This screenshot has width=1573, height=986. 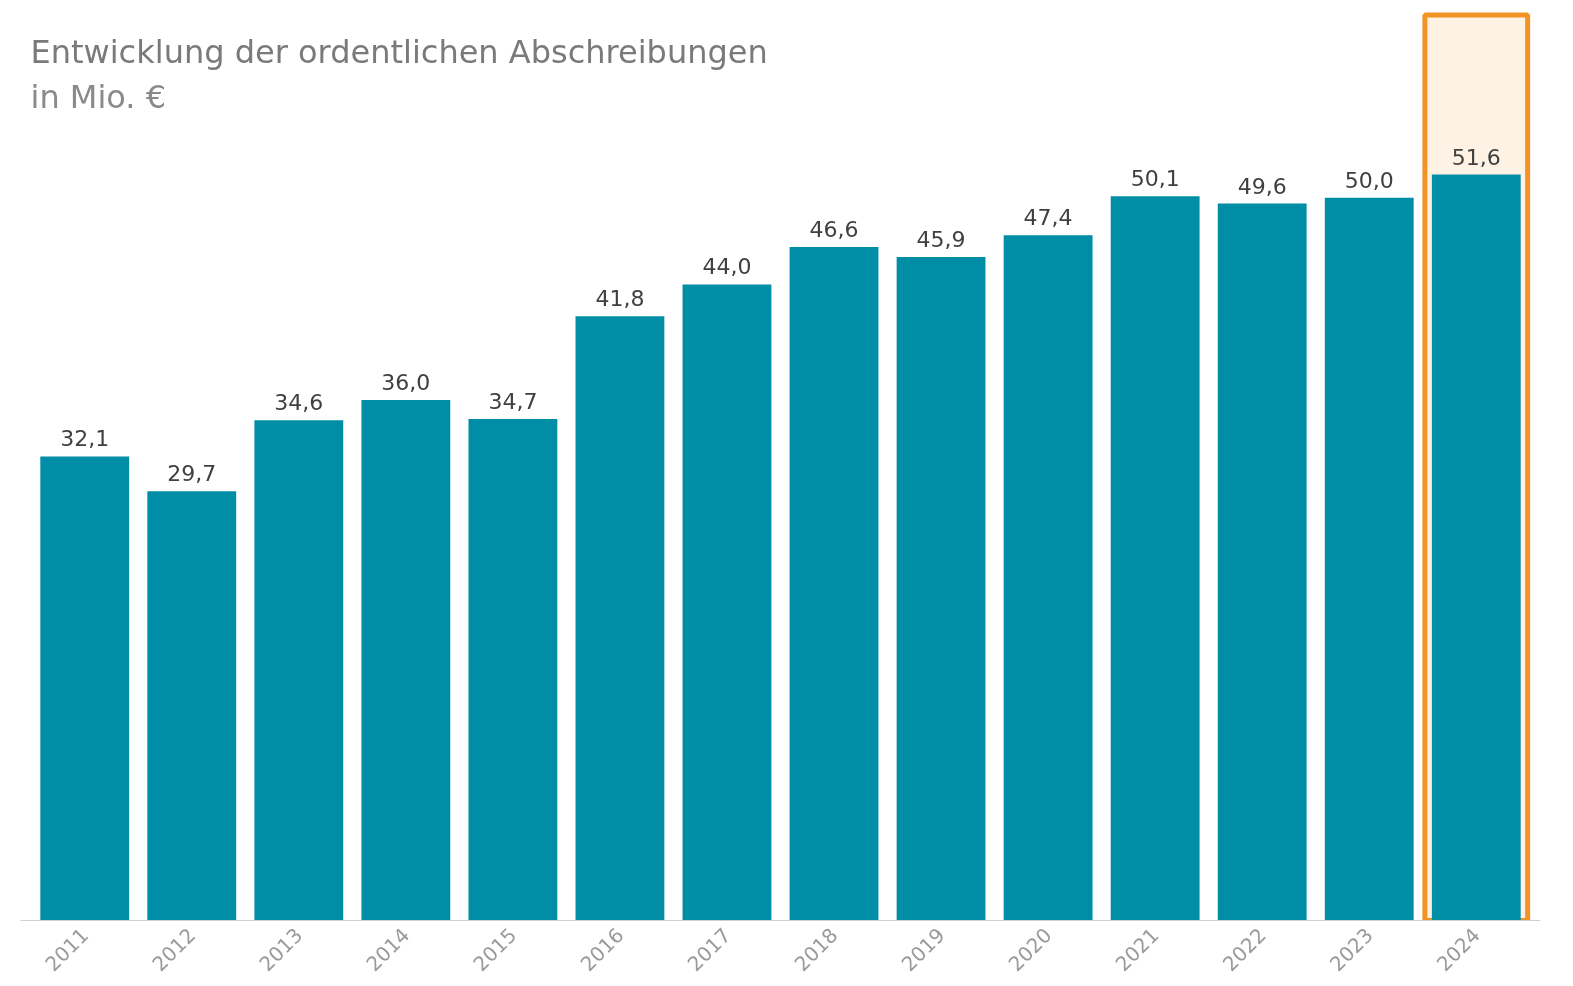 I want to click on data-label: 50,0, so click(x=1369, y=180).